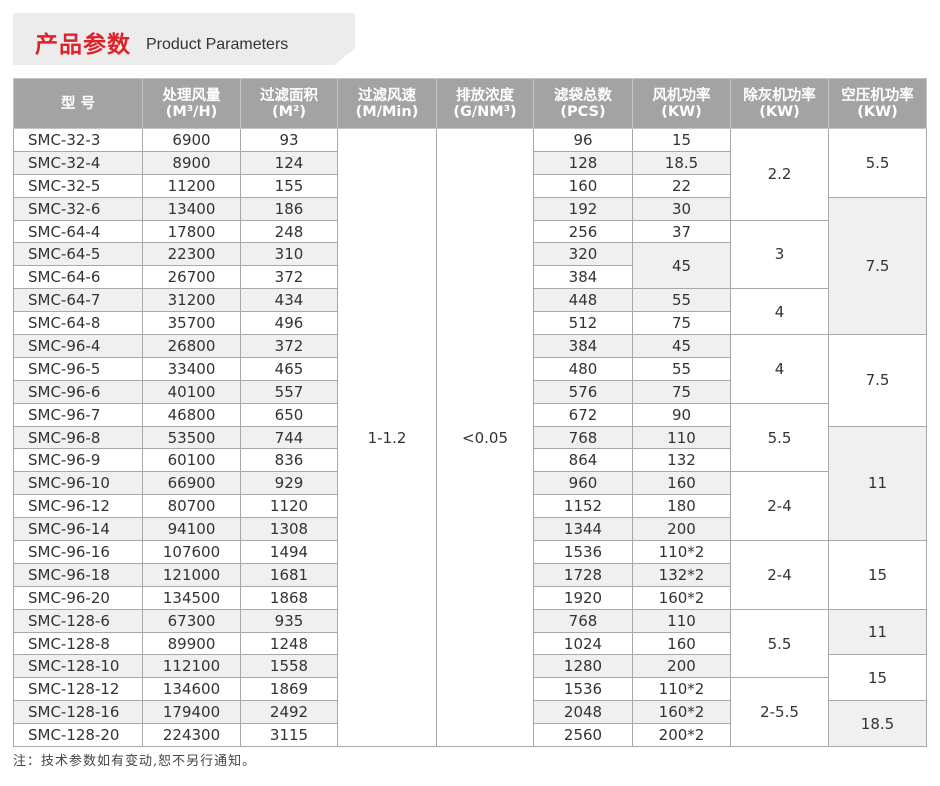 This screenshot has width=940, height=786. I want to click on model-cell: SMC-32-6, so click(78, 208).